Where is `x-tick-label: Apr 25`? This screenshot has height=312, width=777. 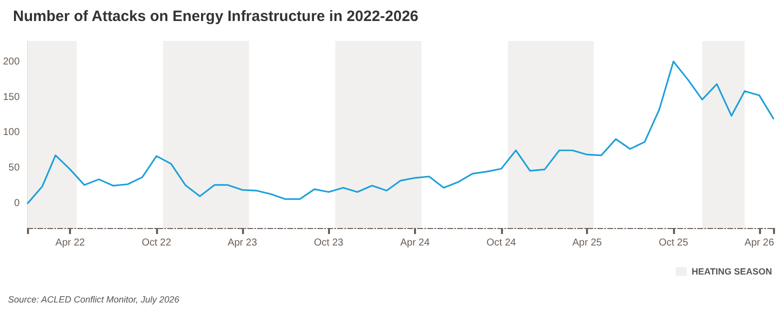 x-tick-label: Apr 25 is located at coordinates (587, 243).